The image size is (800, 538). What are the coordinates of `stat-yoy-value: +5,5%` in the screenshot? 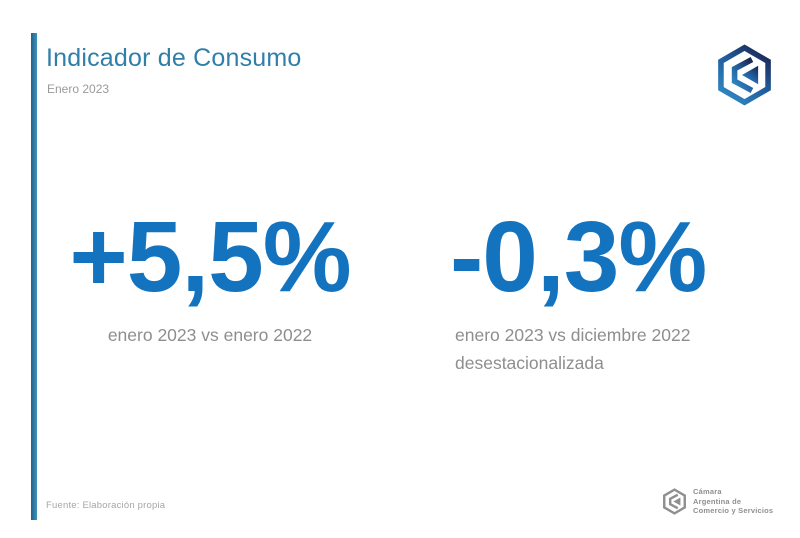 It's located at (210, 257).